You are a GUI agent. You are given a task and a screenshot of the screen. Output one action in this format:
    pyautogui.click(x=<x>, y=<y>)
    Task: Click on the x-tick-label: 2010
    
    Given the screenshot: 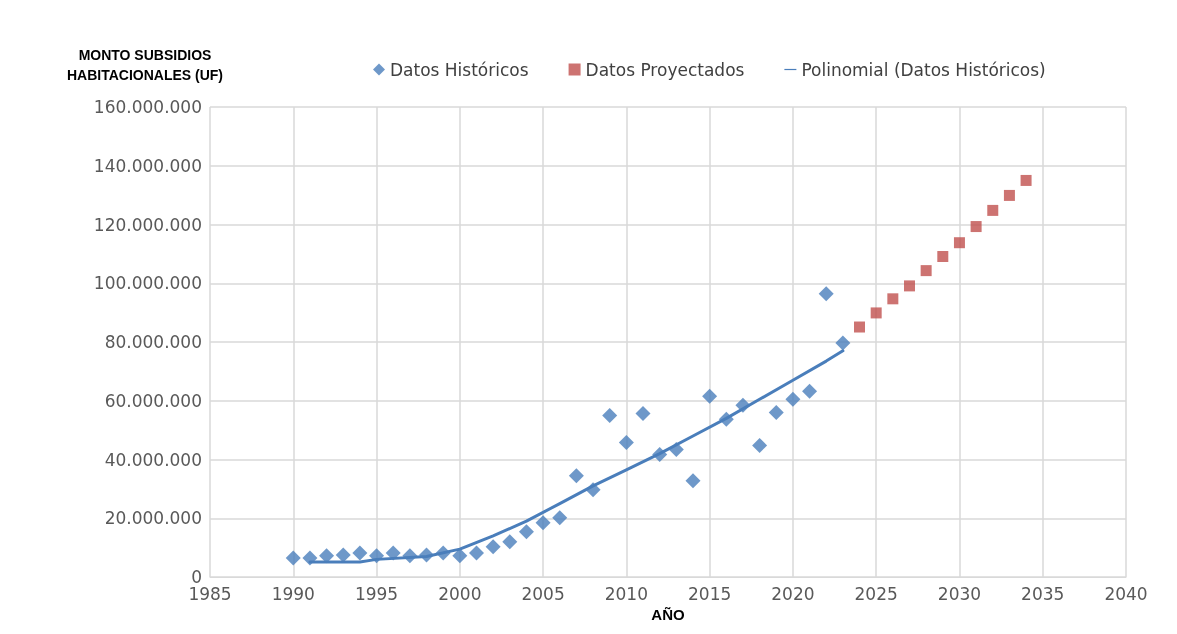 What is the action you would take?
    pyautogui.click(x=626, y=593)
    